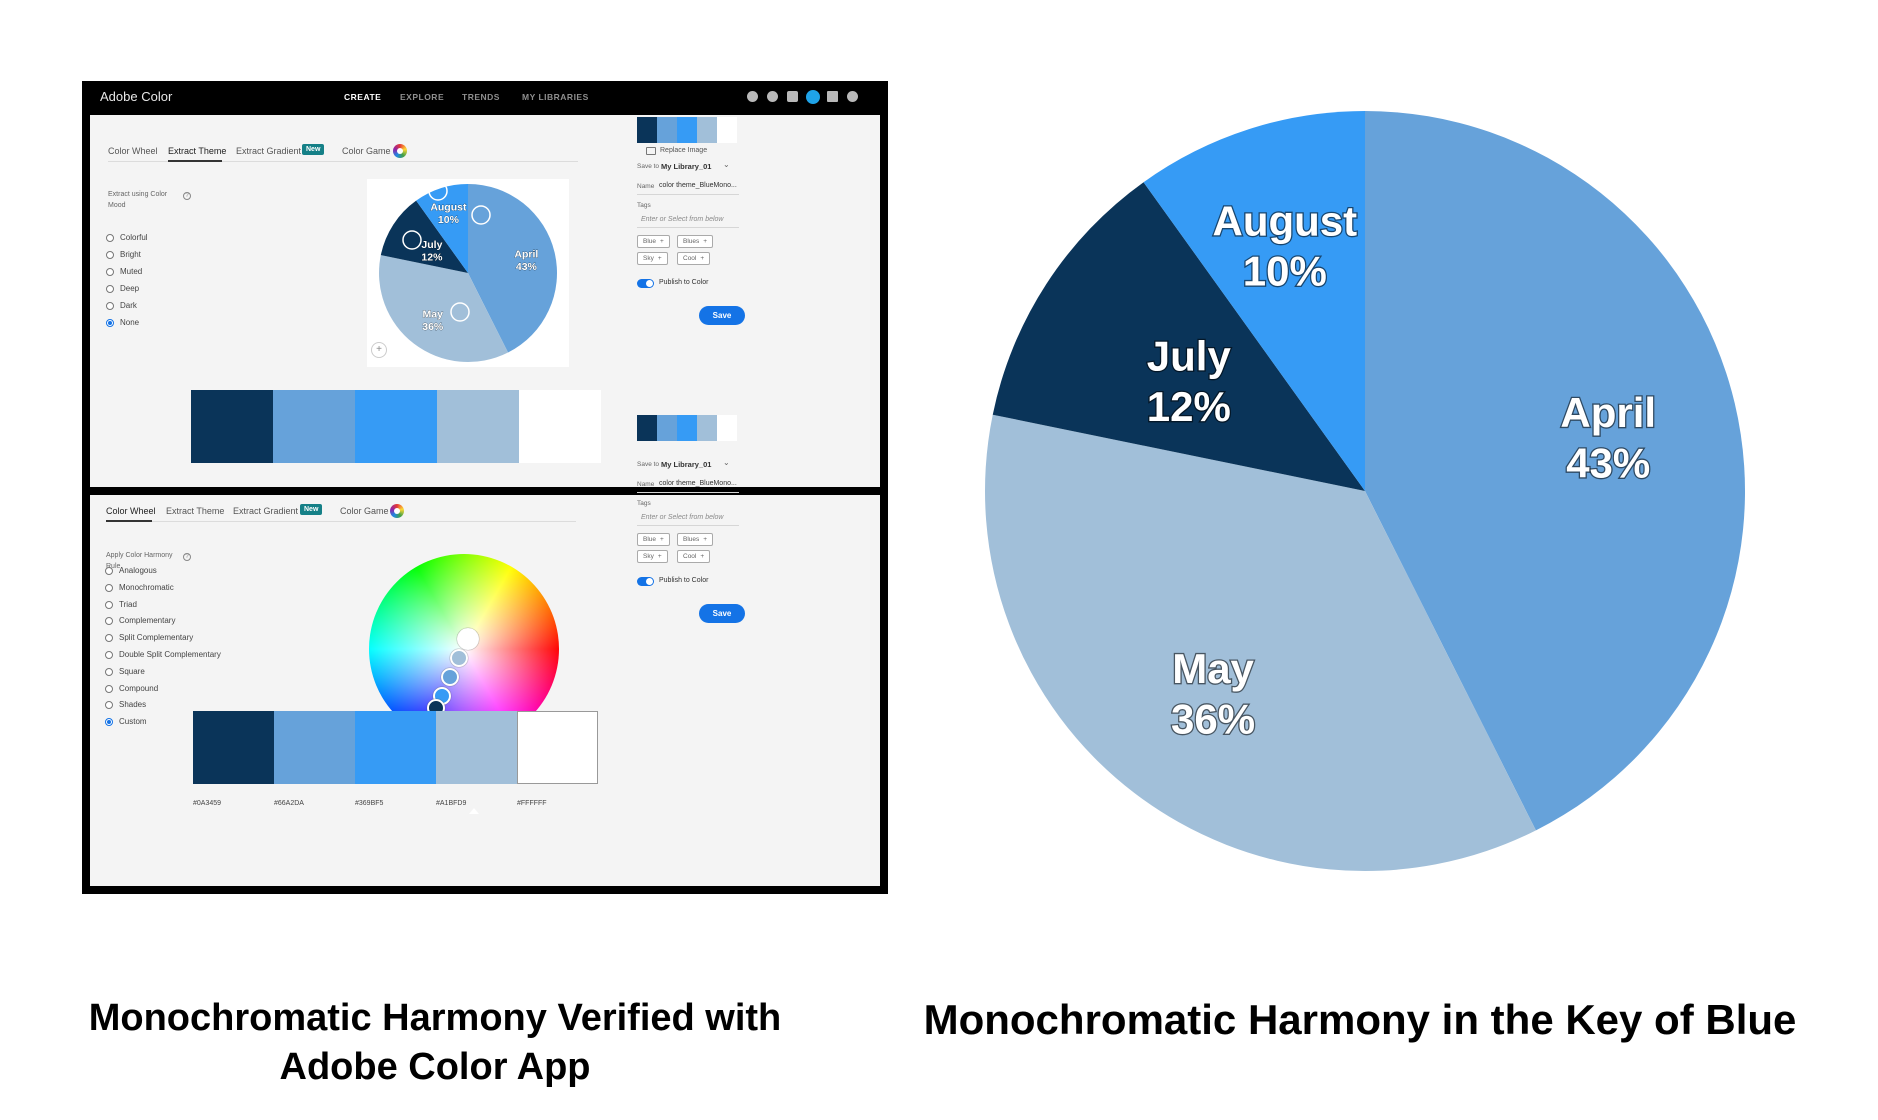 Image resolution: width=1878 pixels, height=1120 pixels. Describe the element at coordinates (149, 638) in the screenshot. I see `radio-split-complementary: Split Complementary` at that location.